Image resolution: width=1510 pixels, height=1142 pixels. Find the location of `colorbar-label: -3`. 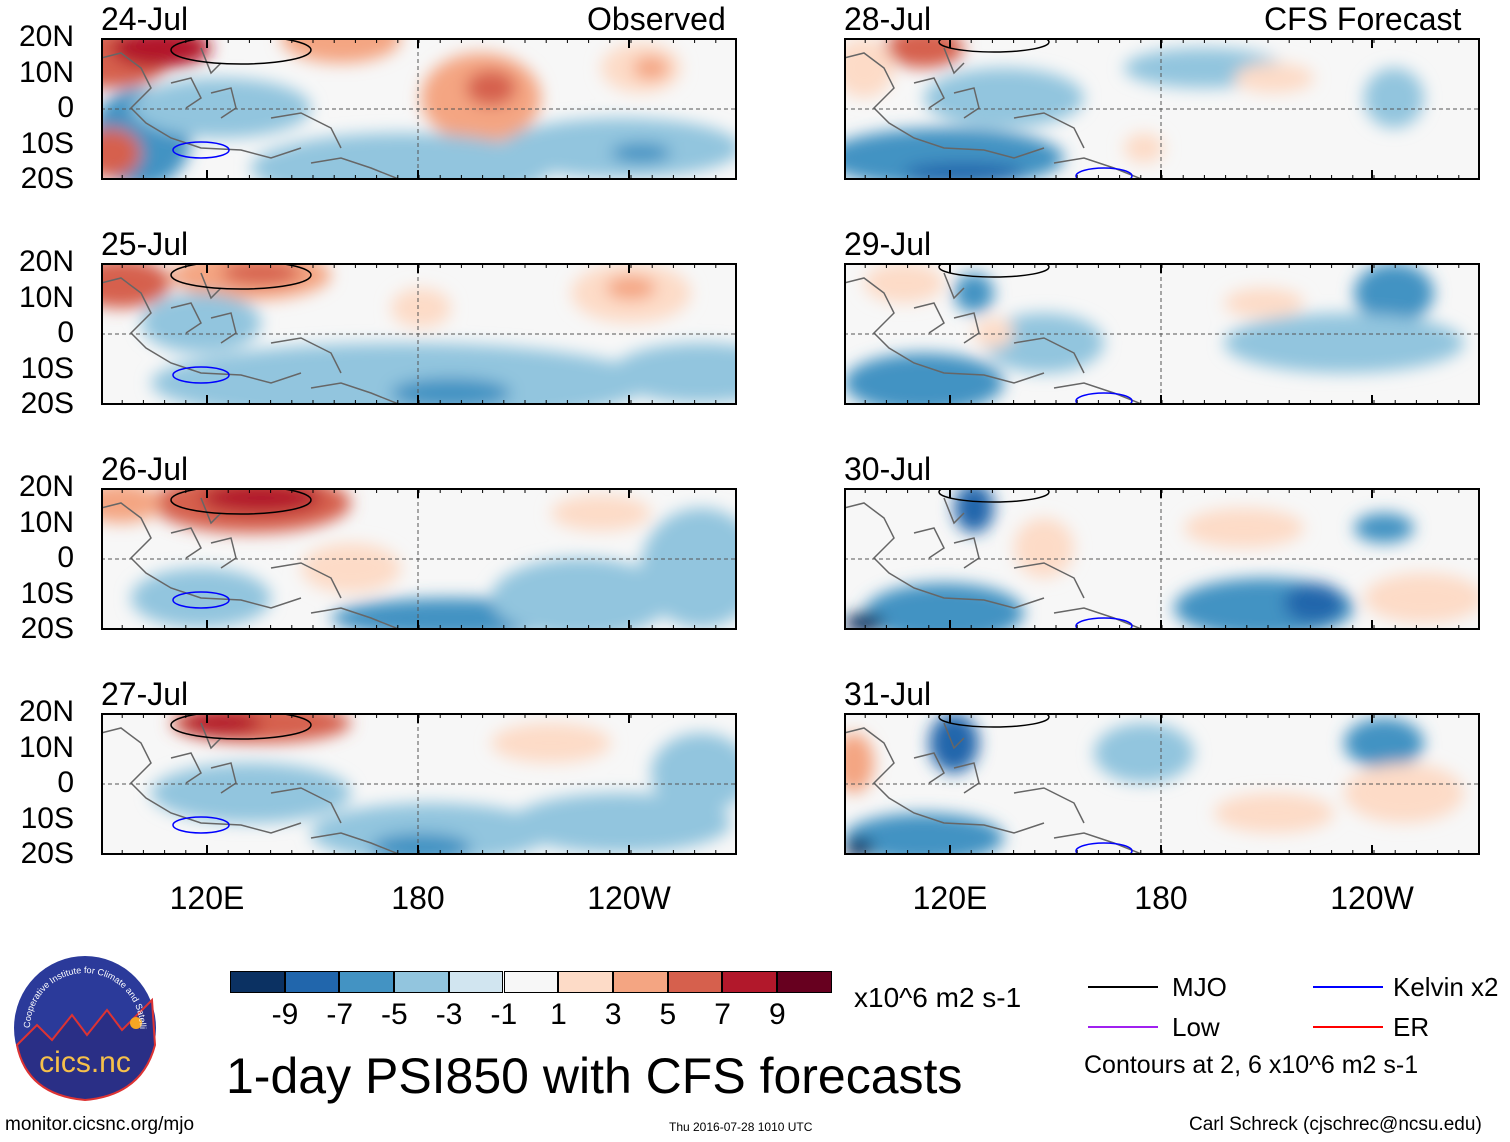

colorbar-label: -3 is located at coordinates (449, 1014).